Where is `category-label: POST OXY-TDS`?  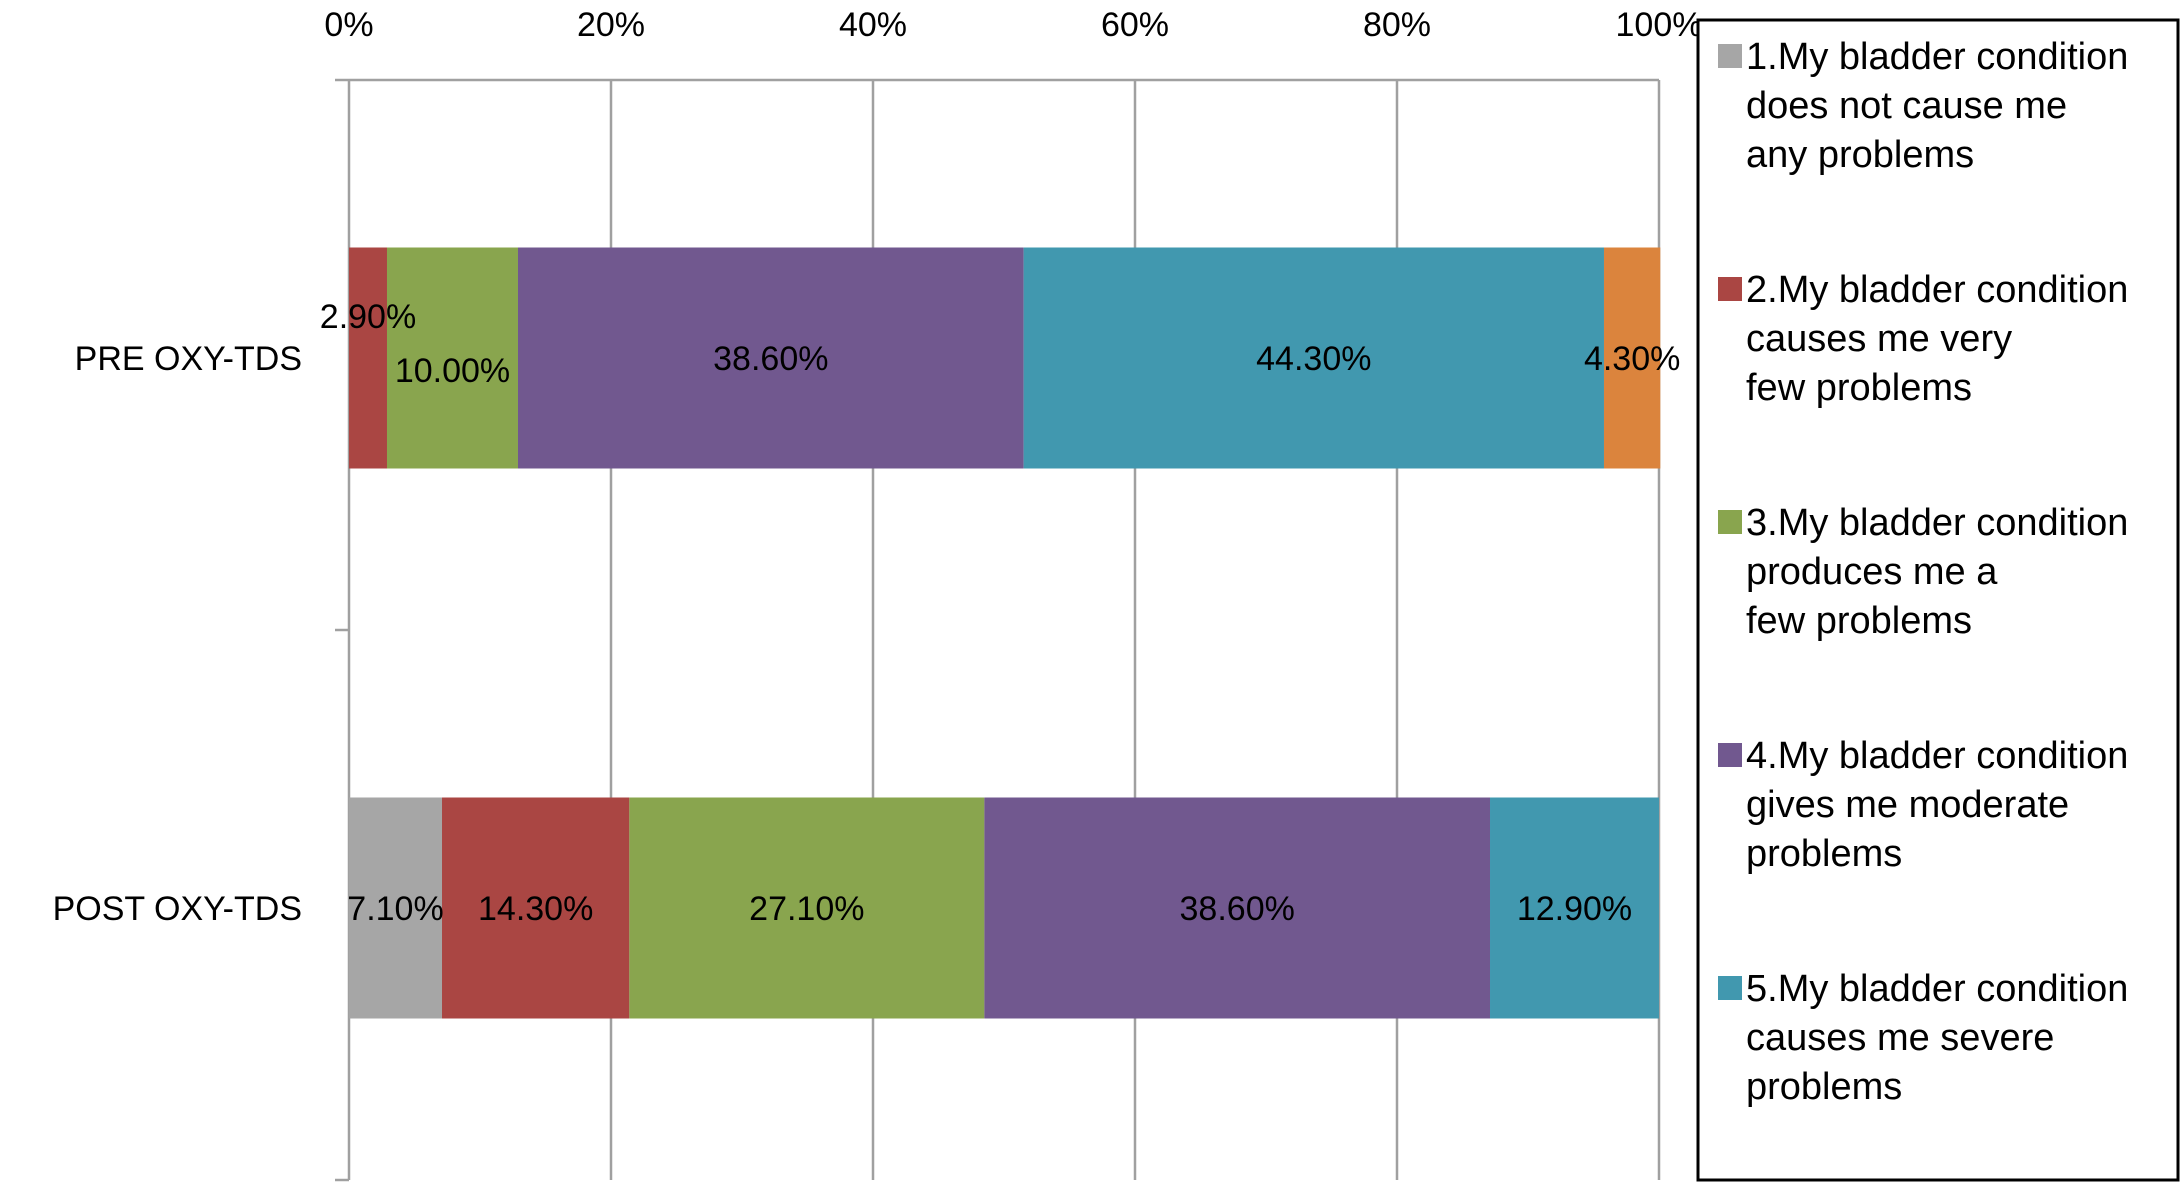 category-label: POST OXY-TDS is located at coordinates (177, 909).